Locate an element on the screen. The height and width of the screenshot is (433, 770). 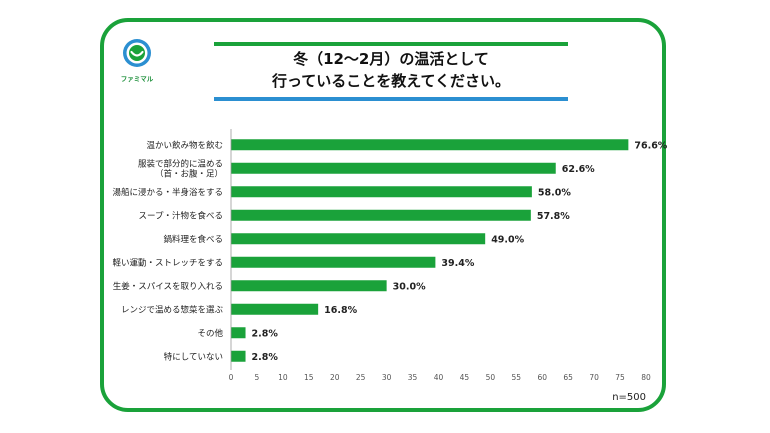
category-label-1: 服装で部分的に温める（首・お腹・足） is located at coordinates (180, 168).